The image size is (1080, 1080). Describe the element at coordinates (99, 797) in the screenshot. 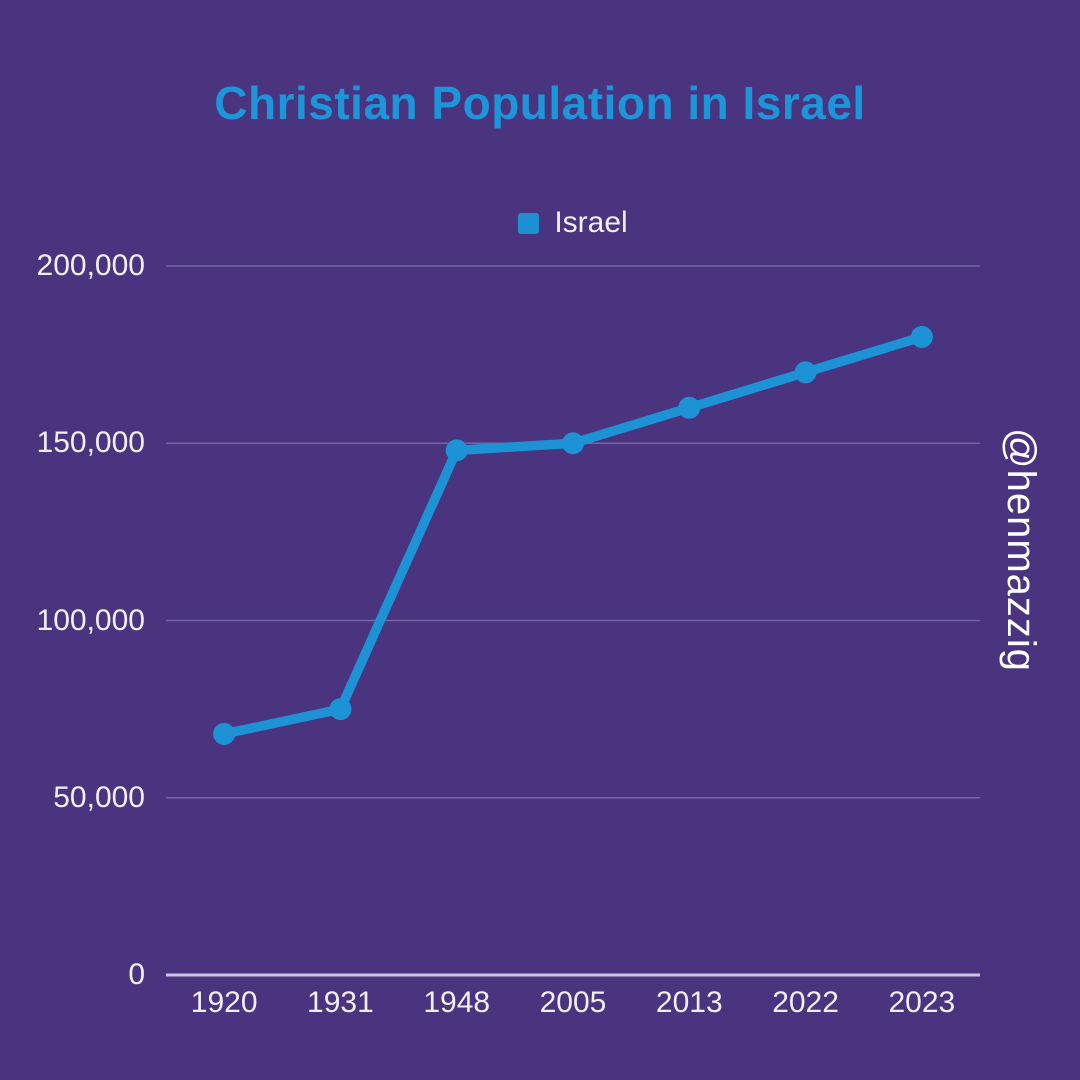

I see `y-axis-label: 50,000` at that location.